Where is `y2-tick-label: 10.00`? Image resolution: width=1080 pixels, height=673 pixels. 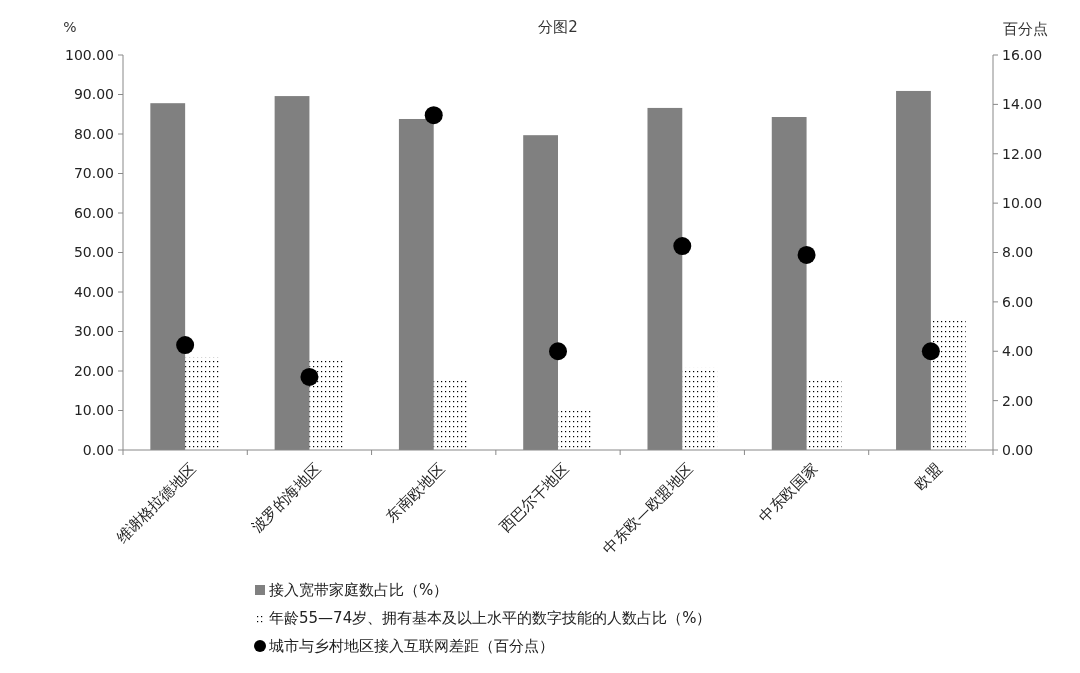
y2-tick-label: 10.00 is located at coordinates (1022, 203).